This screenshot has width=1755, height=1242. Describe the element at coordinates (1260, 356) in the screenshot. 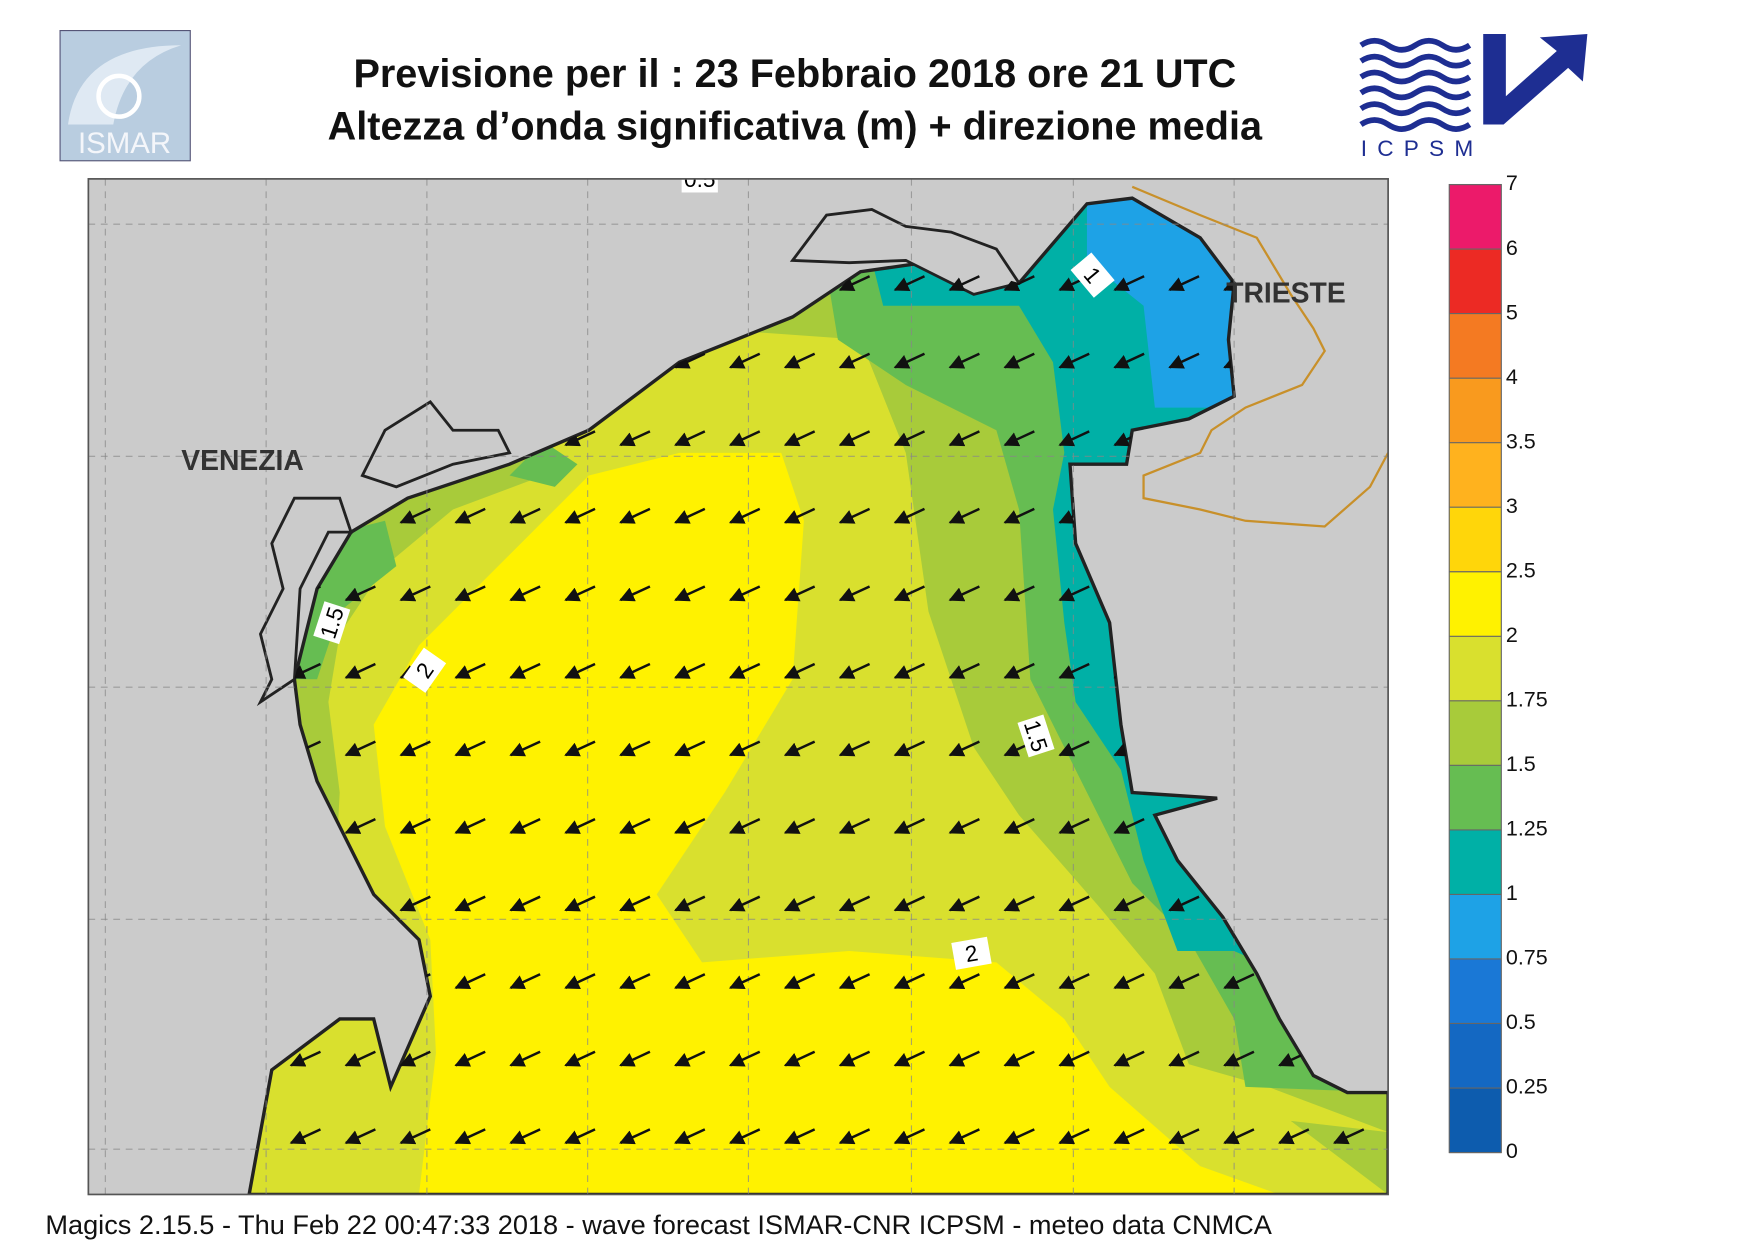

I see `border` at that location.